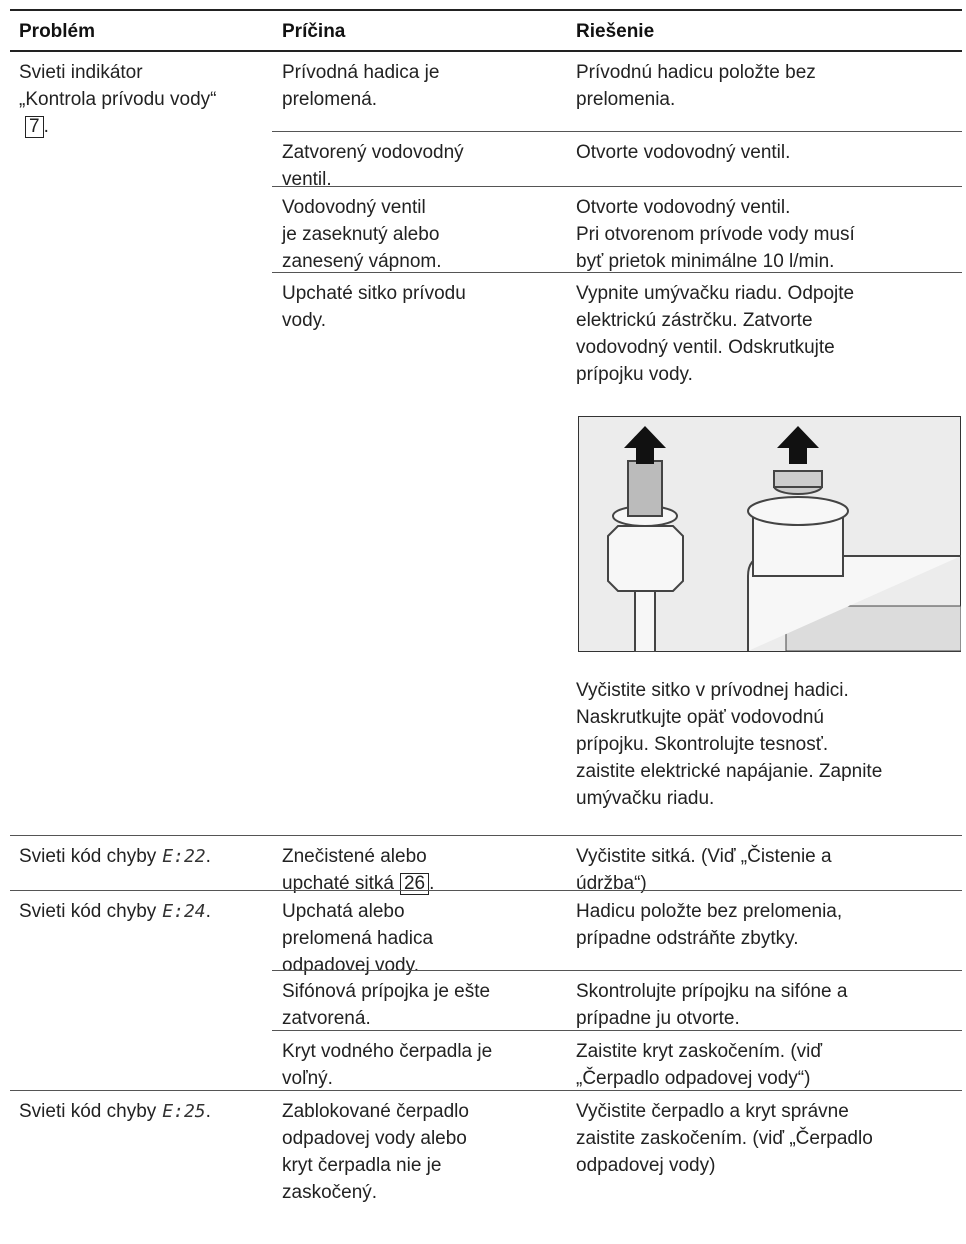 This screenshot has width=966, height=1244. I want to click on solution-line: prelomenia., so click(626, 99).